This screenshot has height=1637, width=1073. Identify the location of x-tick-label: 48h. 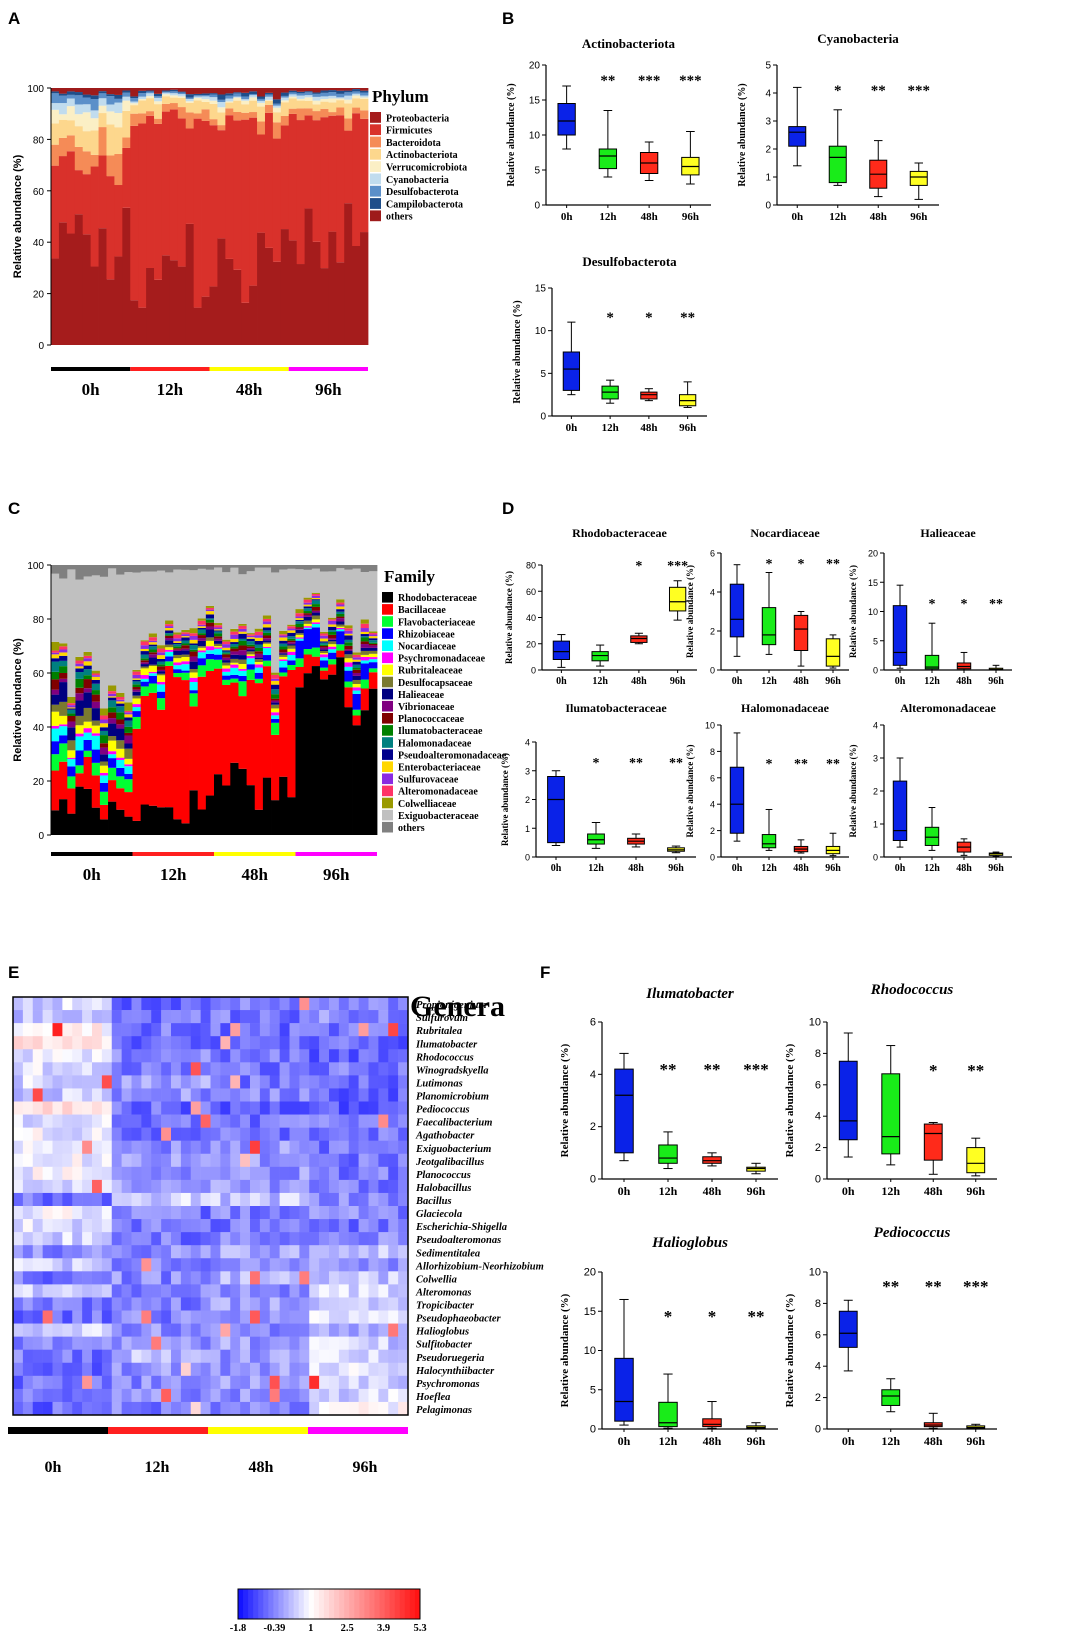
(649, 217).